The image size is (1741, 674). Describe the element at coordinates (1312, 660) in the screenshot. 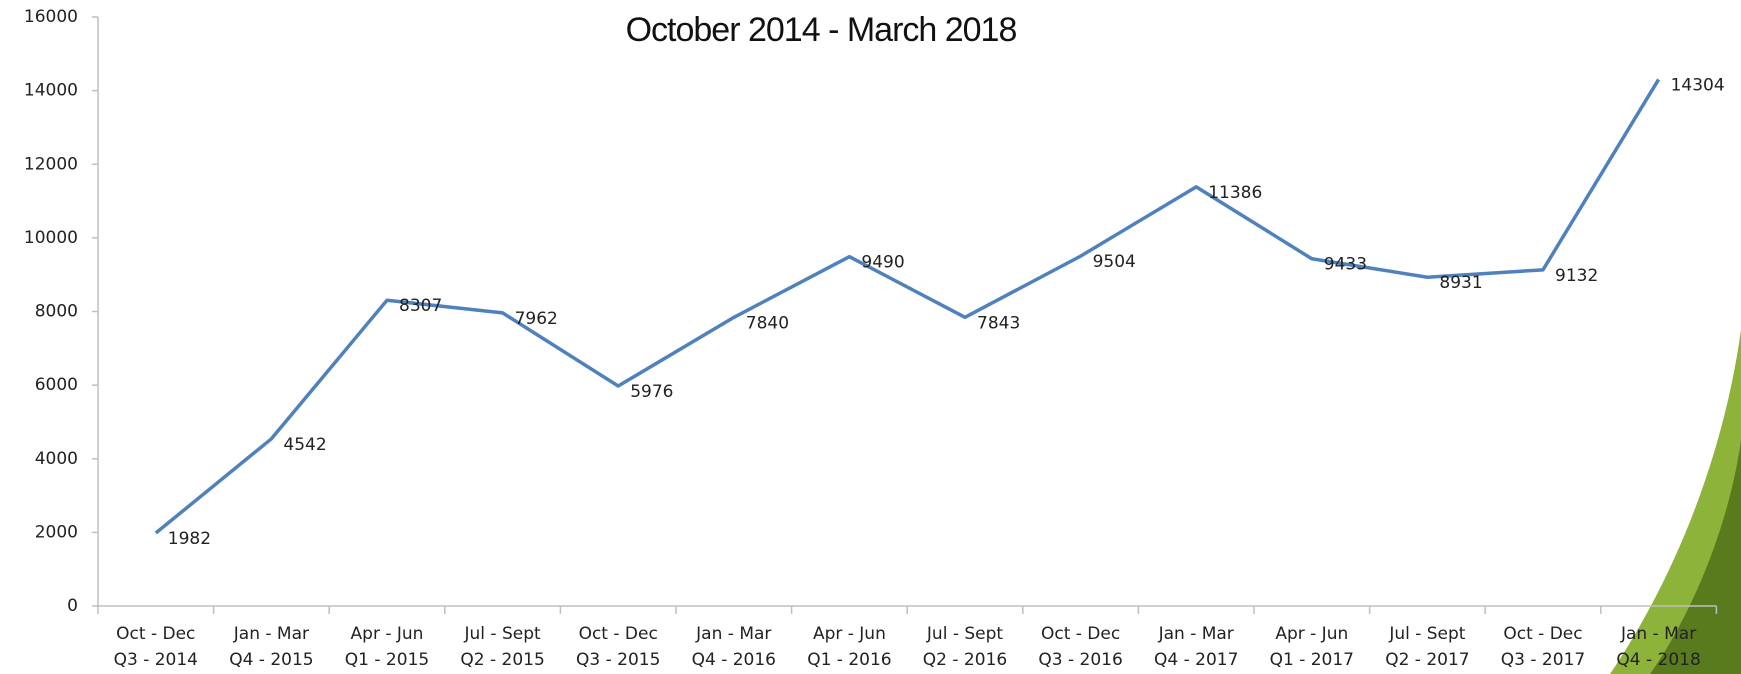

I see `x-tick-label: Q1 - 2017` at that location.